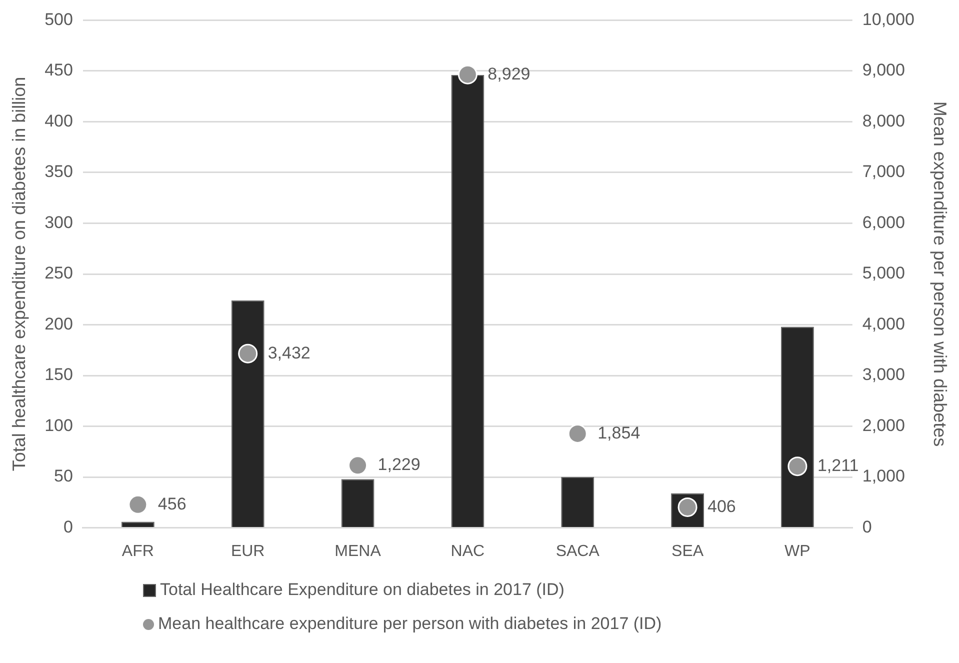  I want to click on x-tick-label: MENA, so click(358, 551).